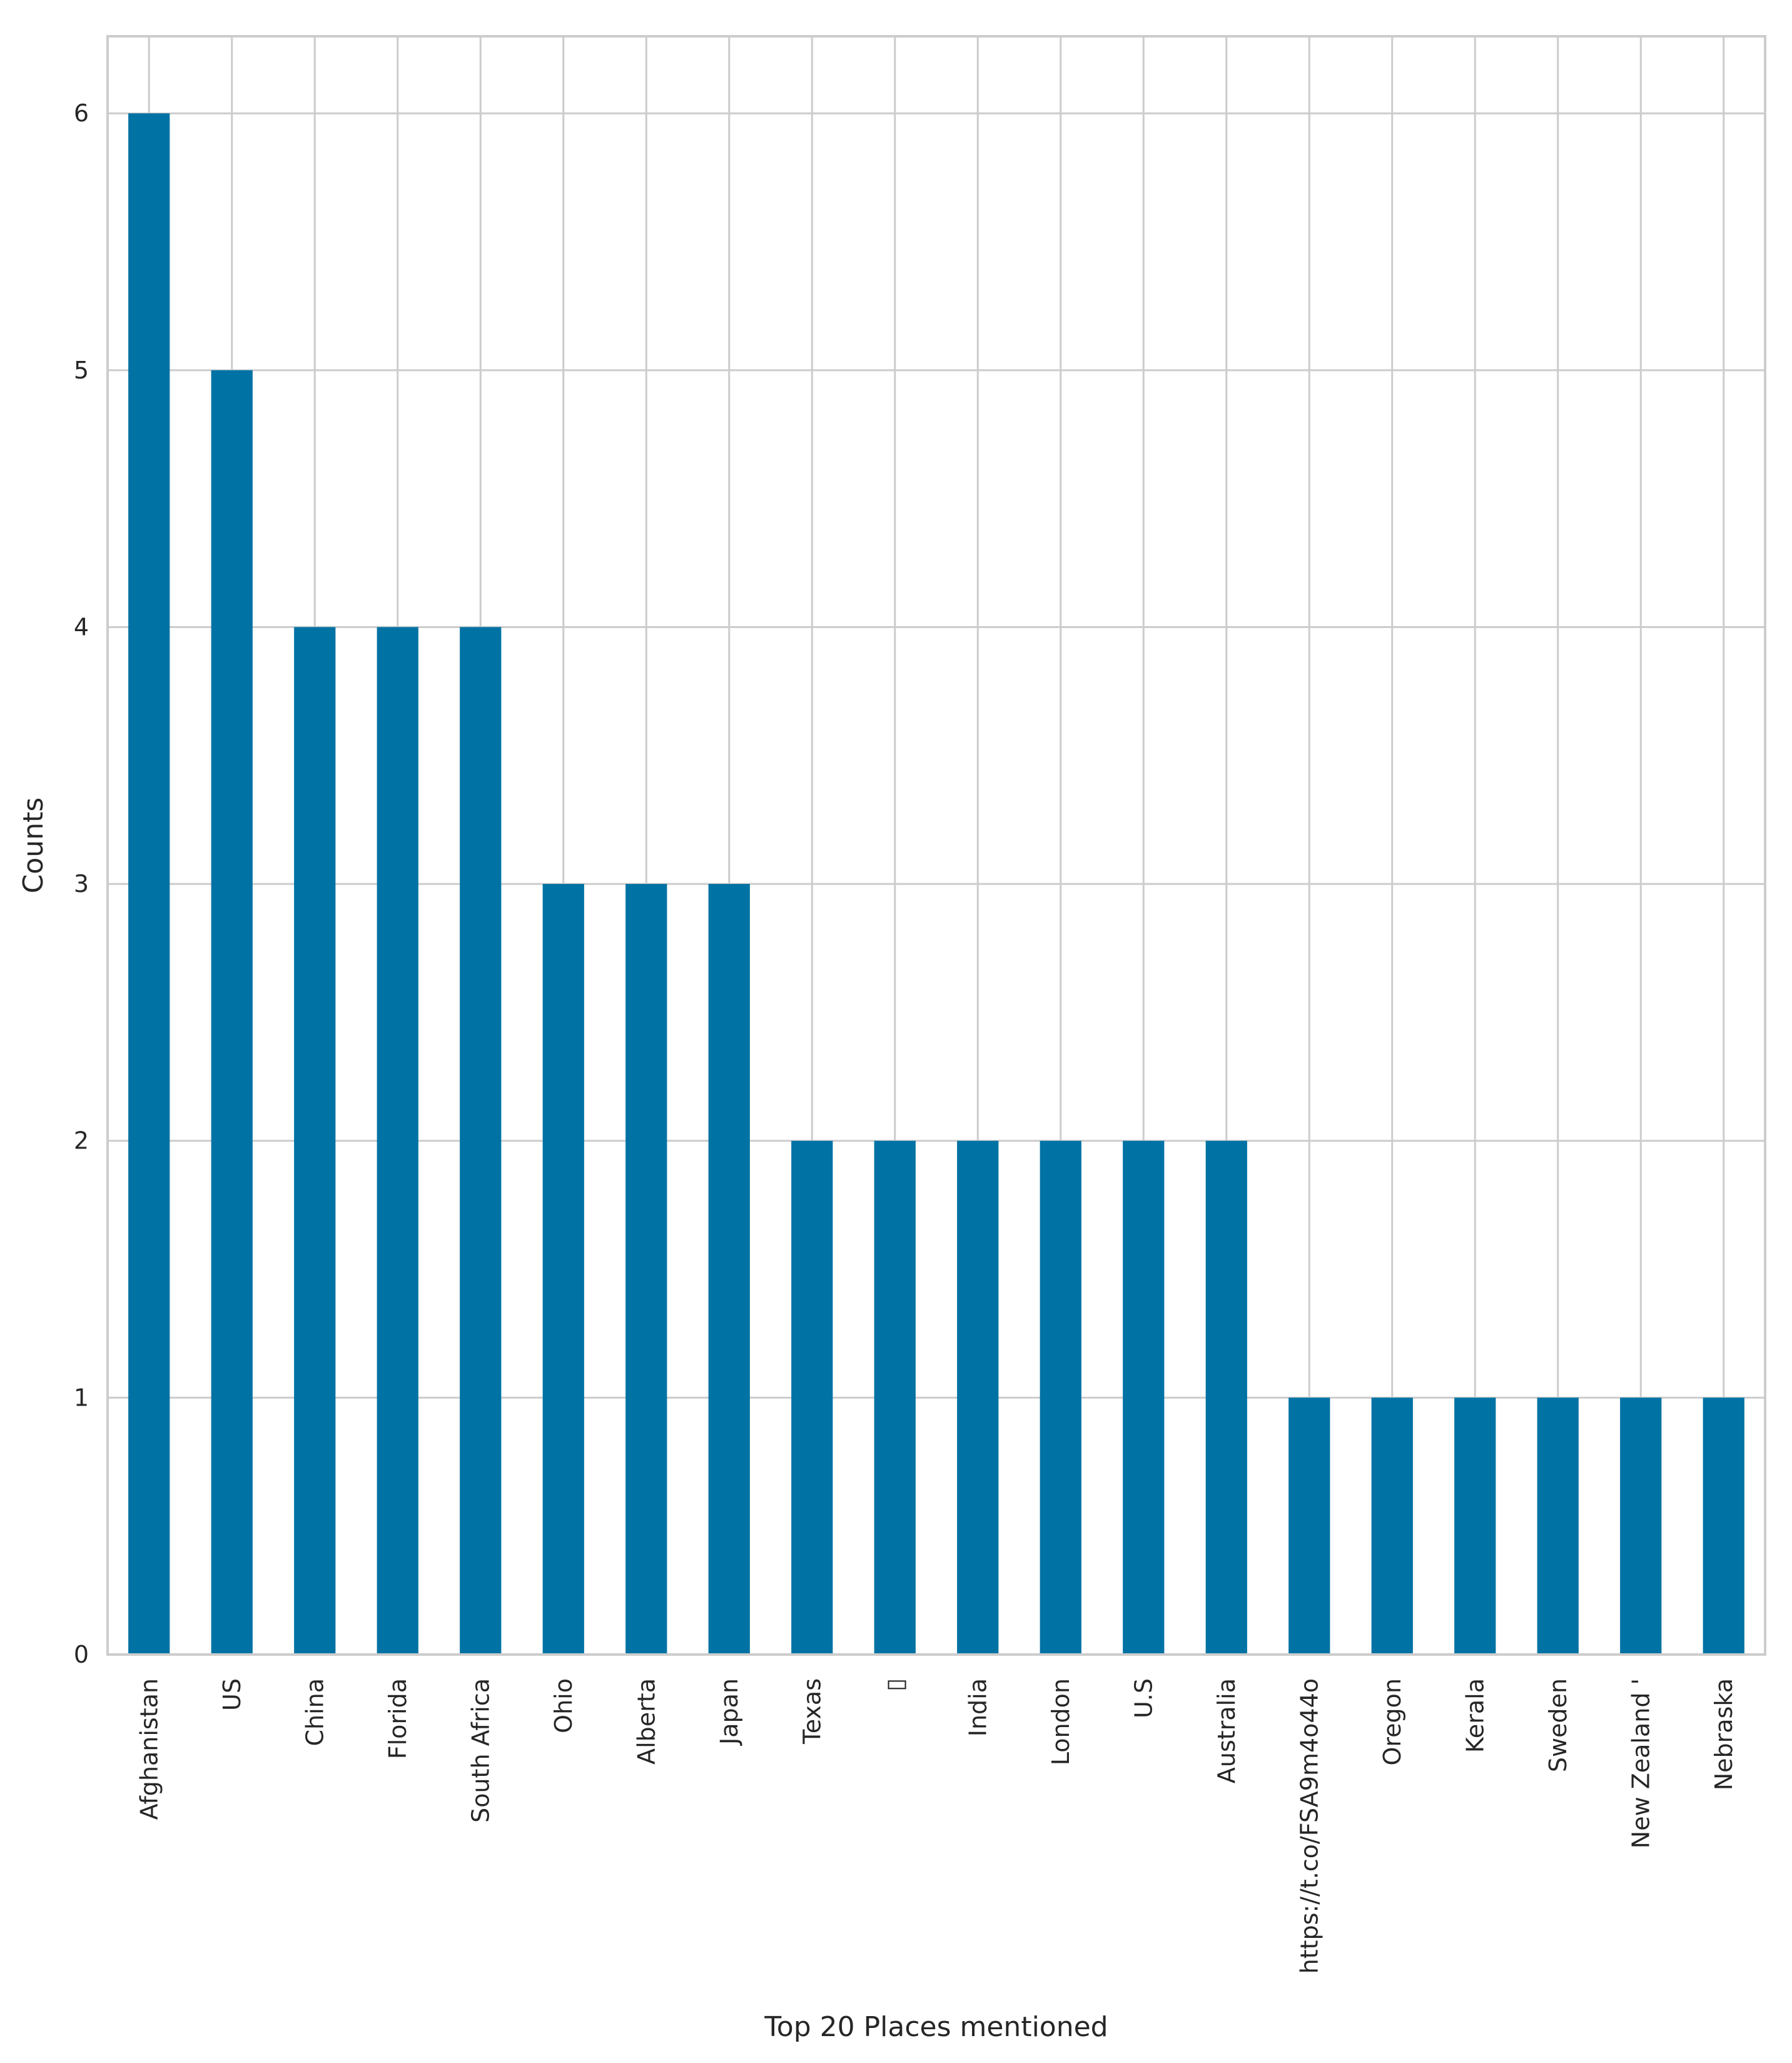  What do you see at coordinates (730, 1712) in the screenshot?
I see `x-tick-label: Japan` at bounding box center [730, 1712].